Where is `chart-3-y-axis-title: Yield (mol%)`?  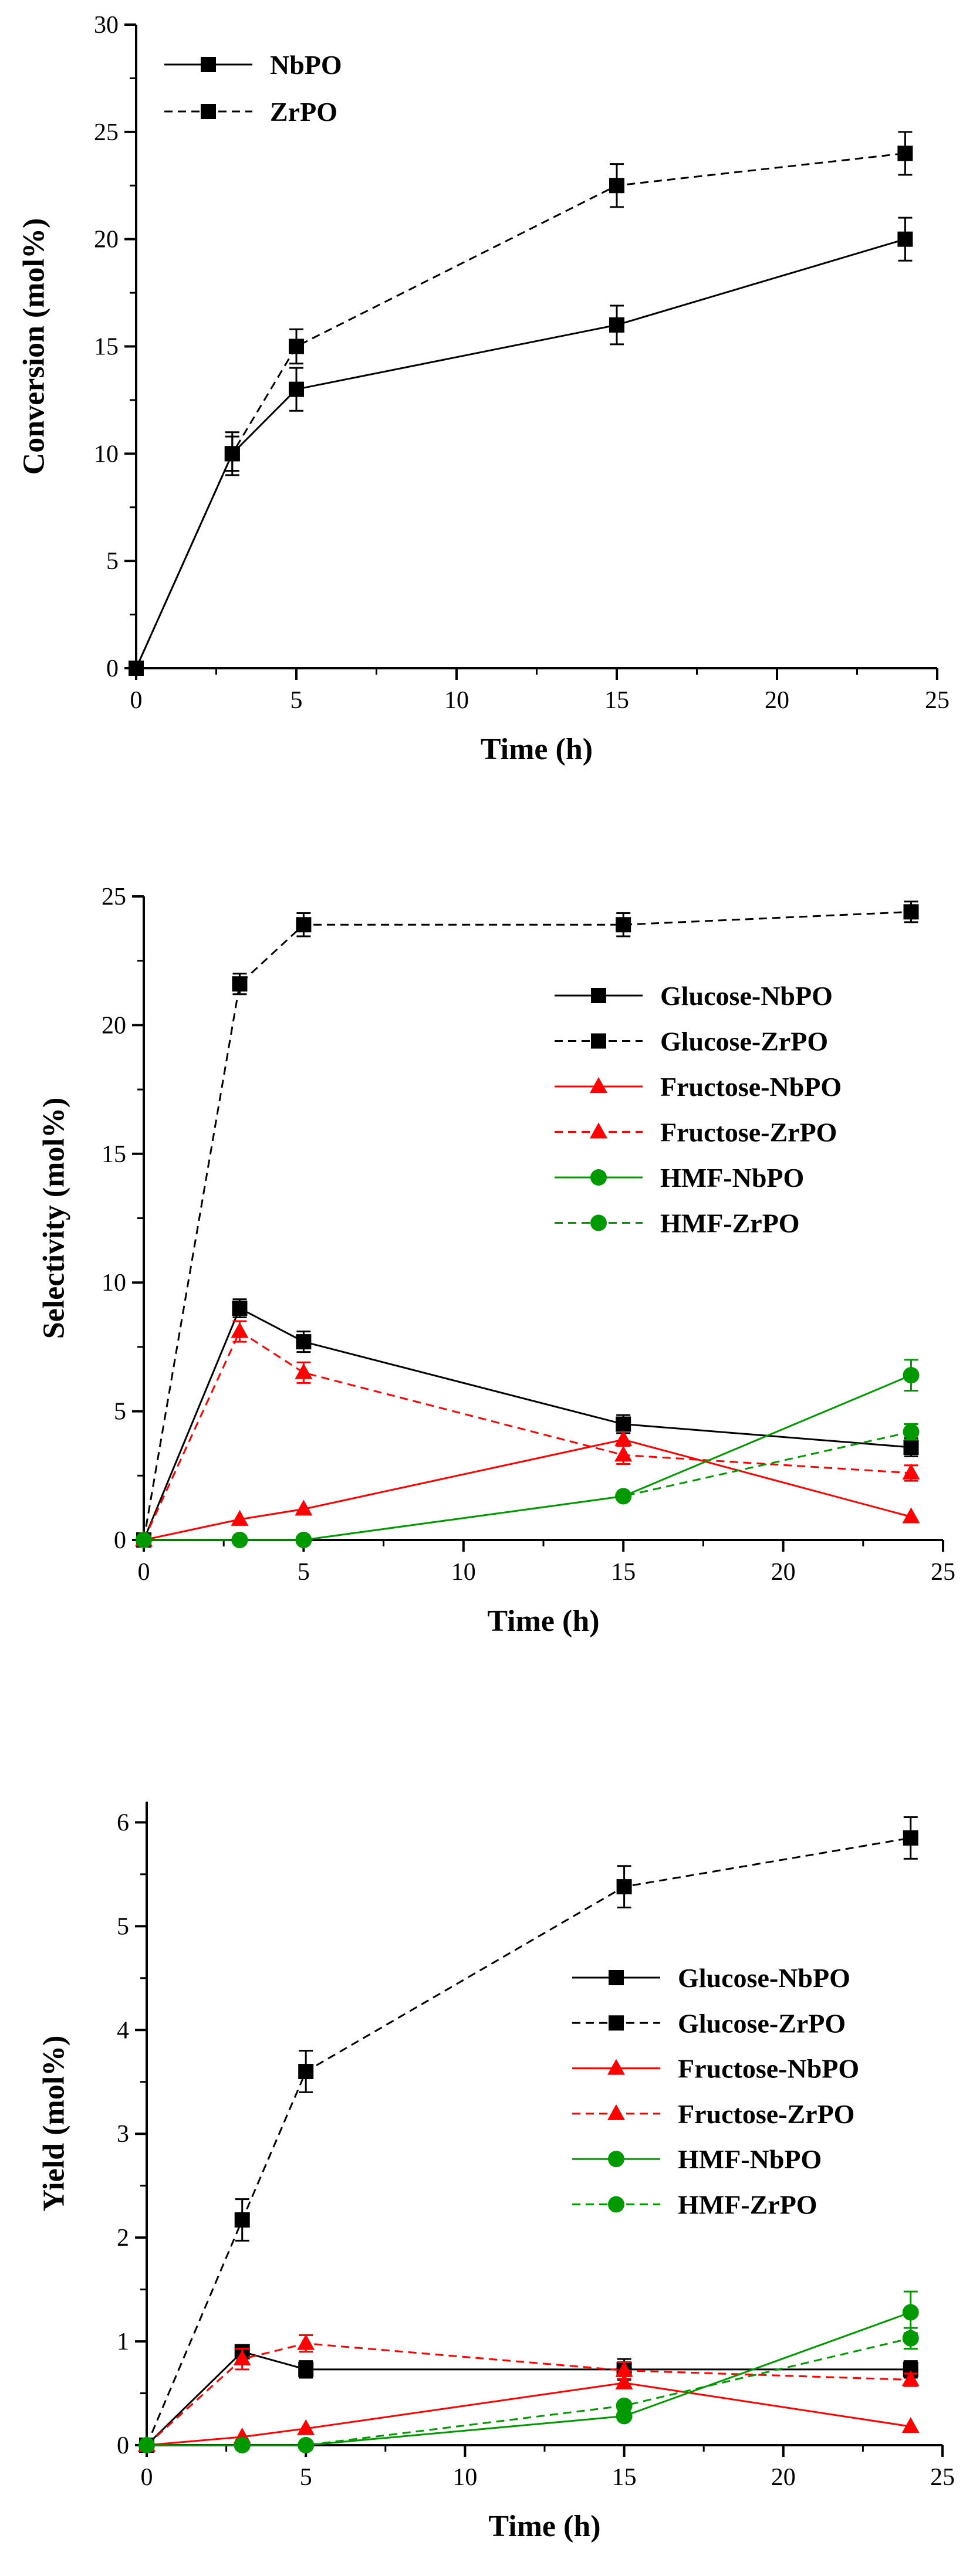
chart-3-y-axis-title: Yield (mol%) is located at coordinates (54, 2124).